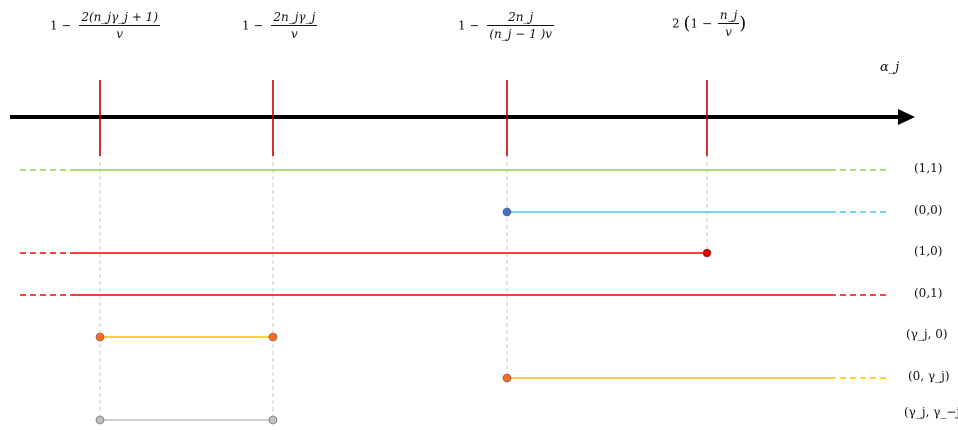 This screenshot has height=430, width=958. What do you see at coordinates (709, 23) in the screenshot?
I see `tick-label-4: 2 (1 − n_j v )` at bounding box center [709, 23].